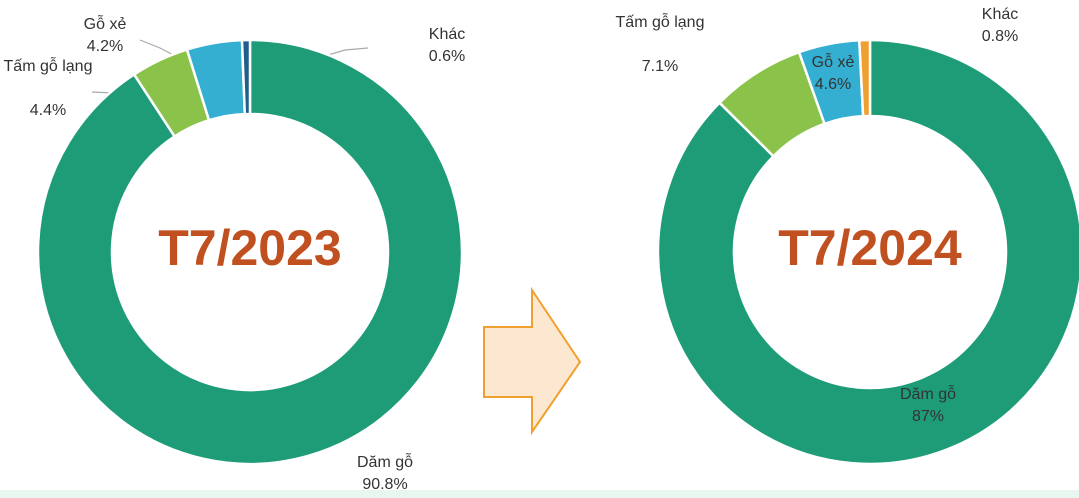  I want to click on arrow, so click(532, 361).